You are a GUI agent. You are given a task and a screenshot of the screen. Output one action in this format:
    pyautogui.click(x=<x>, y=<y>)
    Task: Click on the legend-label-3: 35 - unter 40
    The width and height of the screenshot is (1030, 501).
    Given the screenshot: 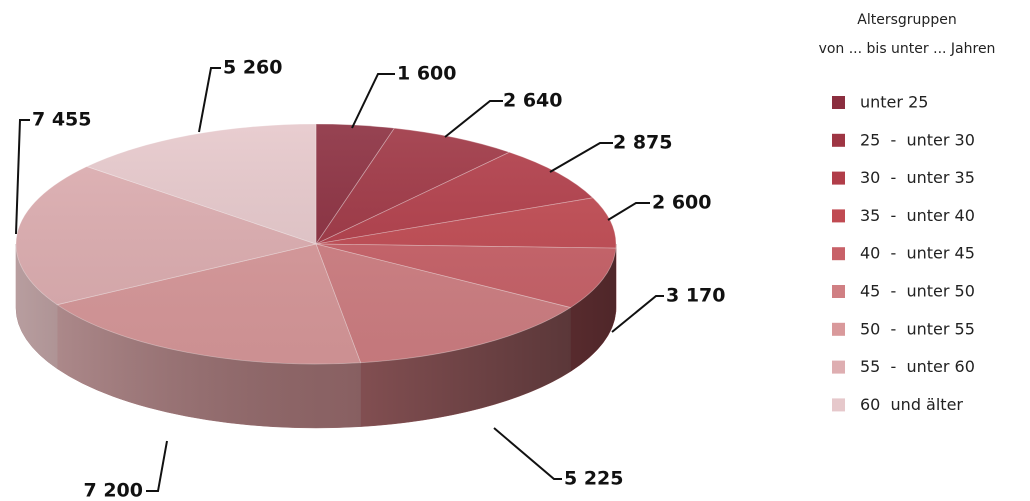 What is the action you would take?
    pyautogui.click(x=917, y=215)
    